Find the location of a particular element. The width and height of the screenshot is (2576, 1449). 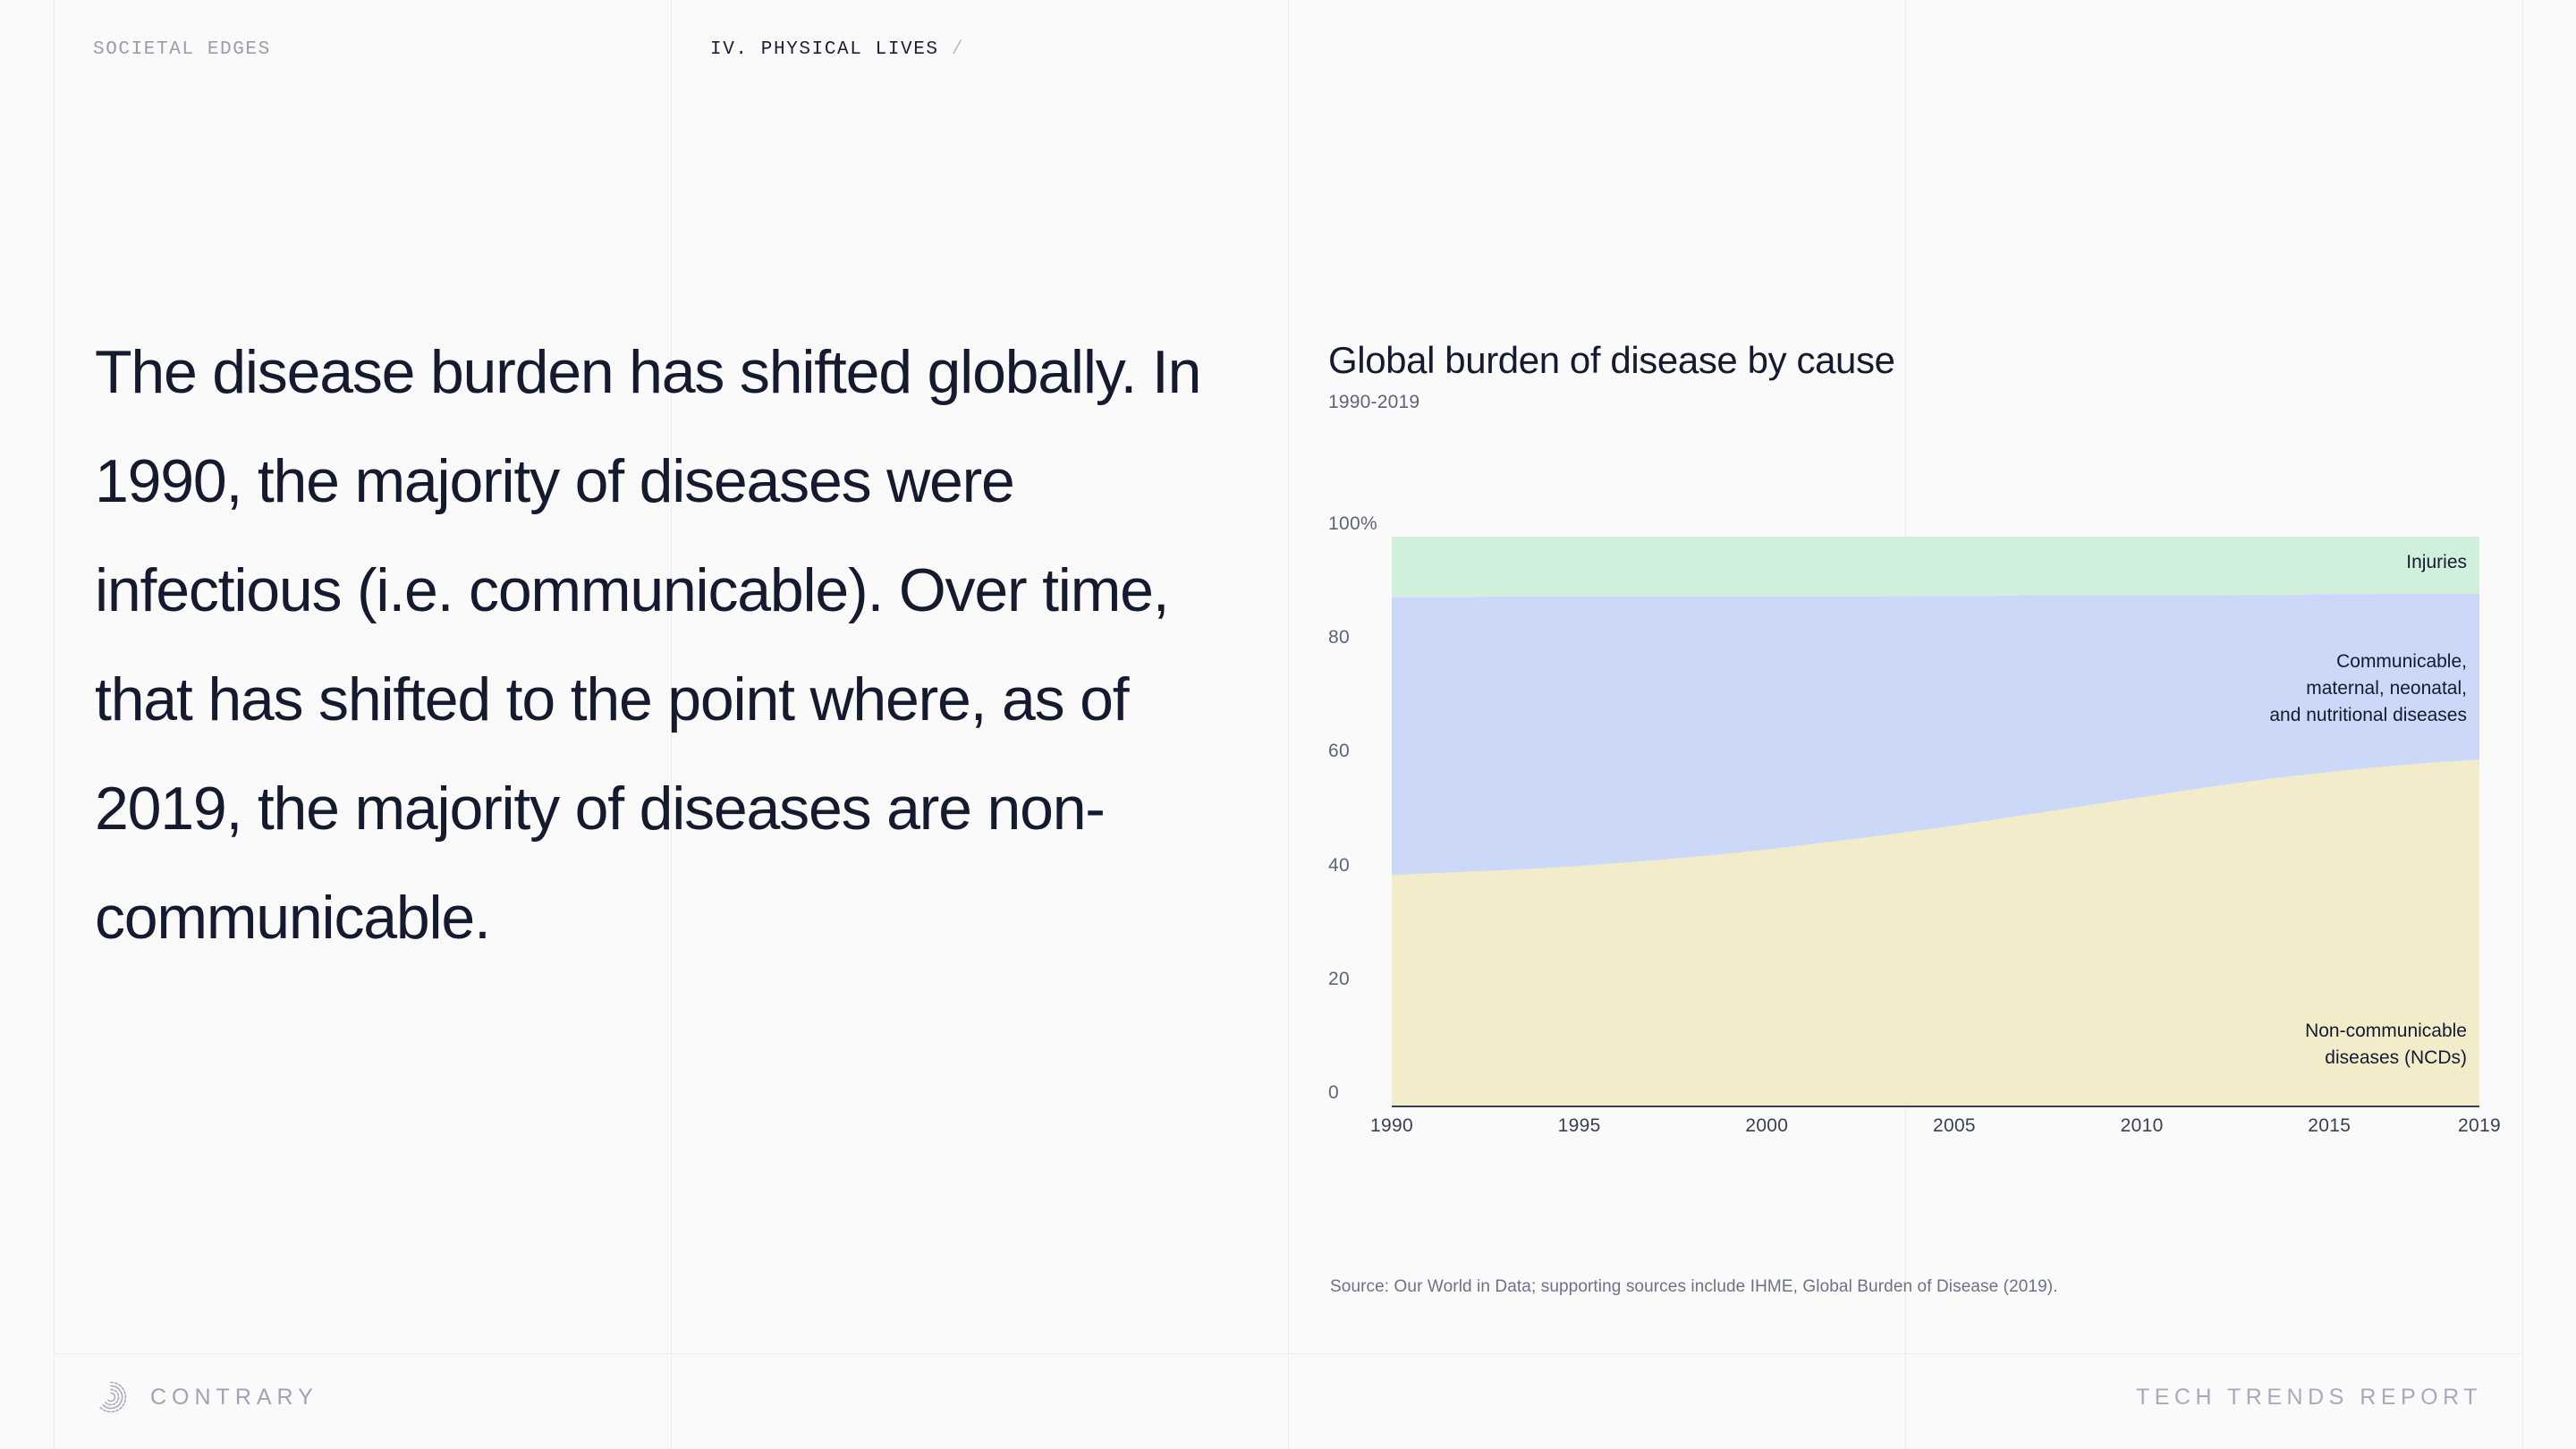

x-axis-tick-label: 1990 is located at coordinates (1391, 1125).